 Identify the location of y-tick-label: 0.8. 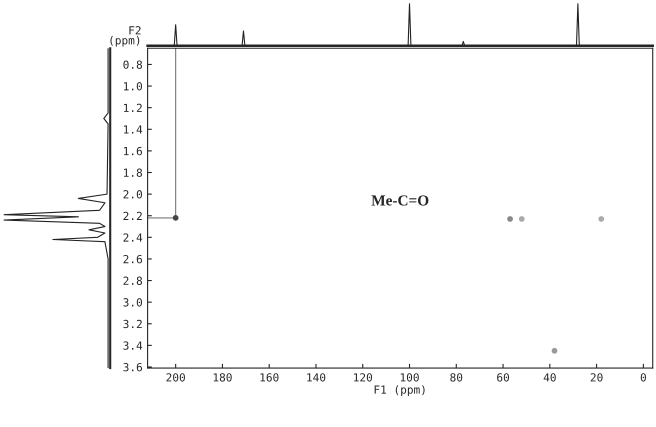
(132, 64).